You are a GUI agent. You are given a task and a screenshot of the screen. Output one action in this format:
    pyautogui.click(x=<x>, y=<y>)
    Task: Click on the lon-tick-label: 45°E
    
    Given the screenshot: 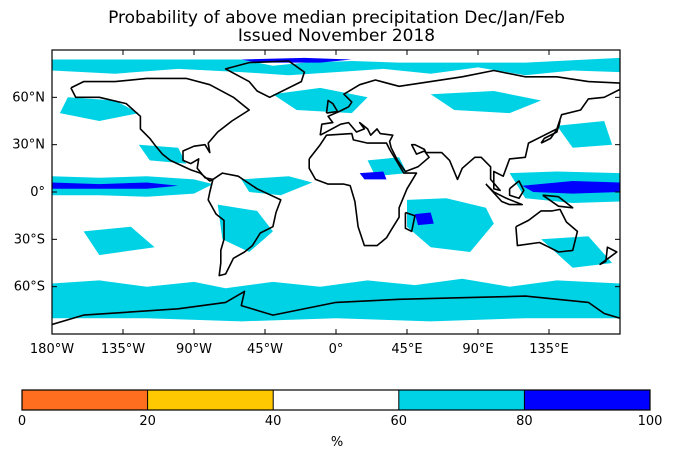 What is the action you would take?
    pyautogui.click(x=406, y=349)
    